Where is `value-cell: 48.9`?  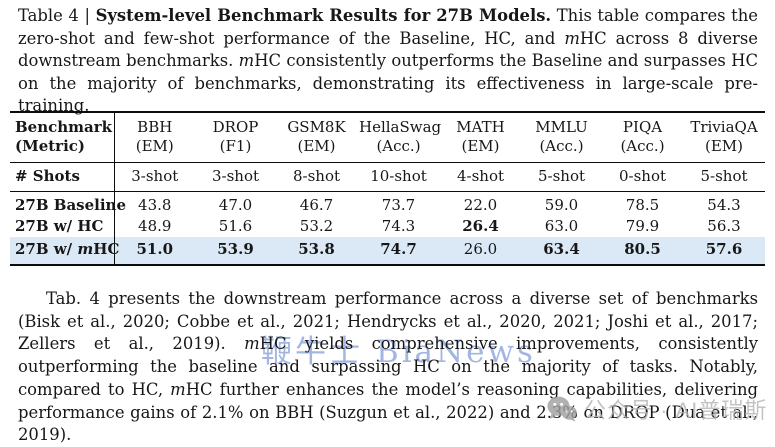
value-cell: 48.9 is located at coordinates (155, 226).